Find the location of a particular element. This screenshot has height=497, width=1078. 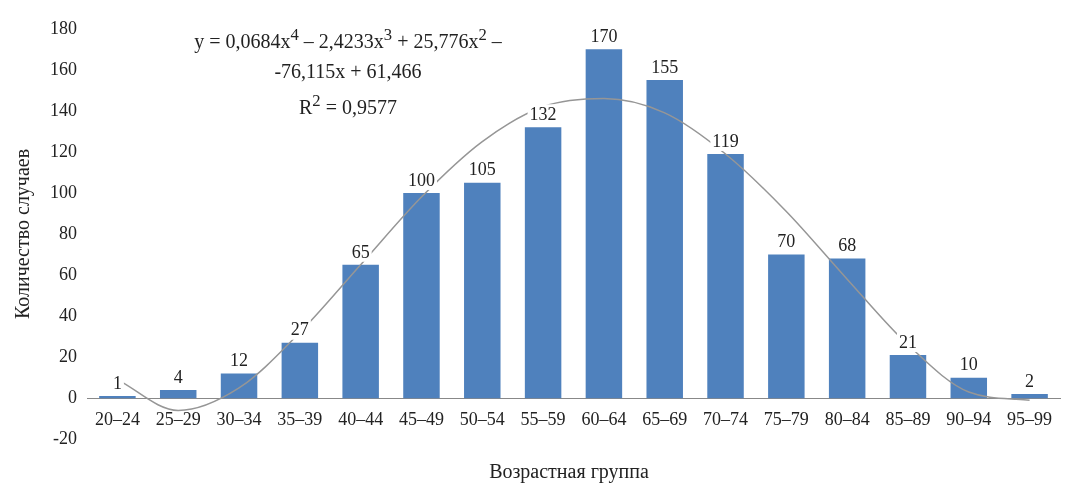

x-tick-label: 60–64 is located at coordinates (604, 418).